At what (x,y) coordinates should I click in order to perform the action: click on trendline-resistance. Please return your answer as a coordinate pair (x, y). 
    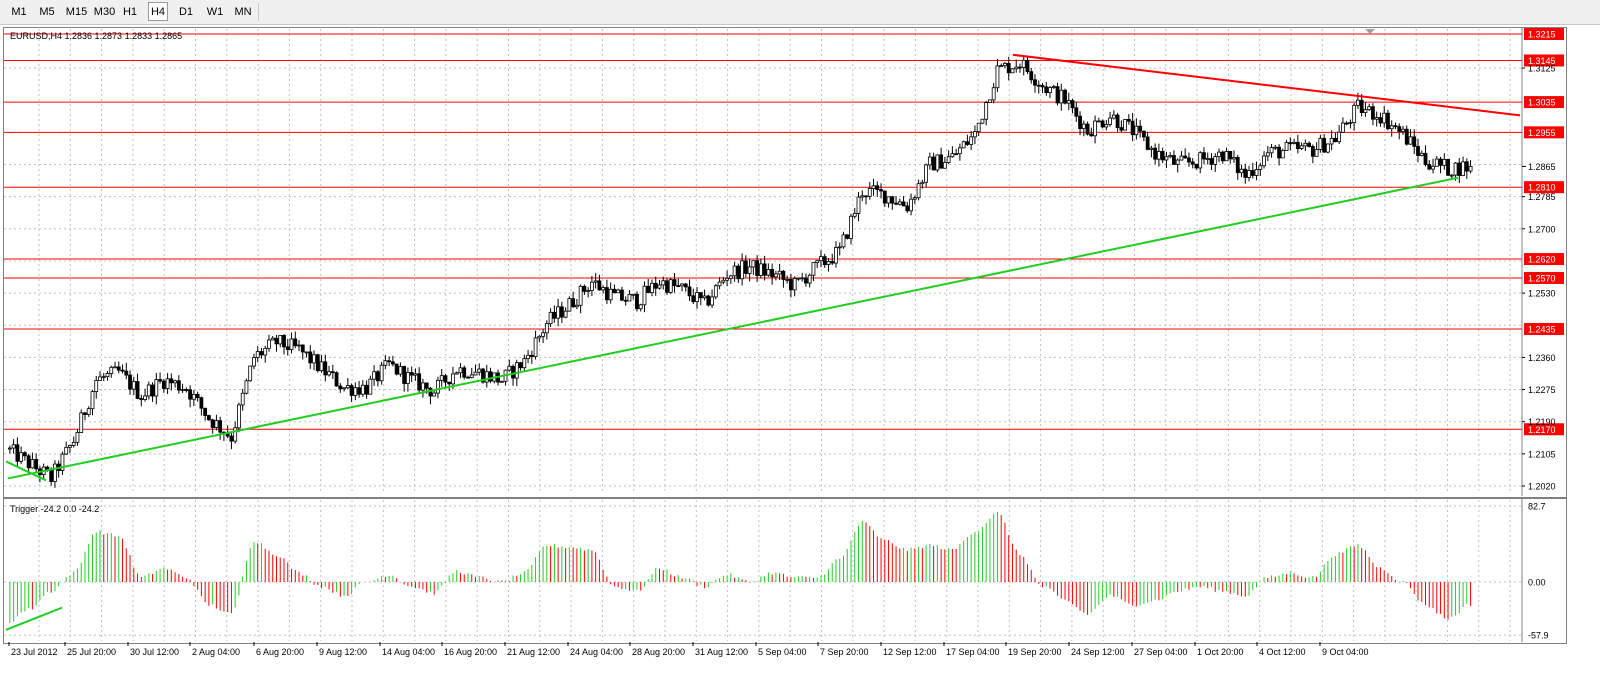
    Looking at the image, I should click on (1266, 85).